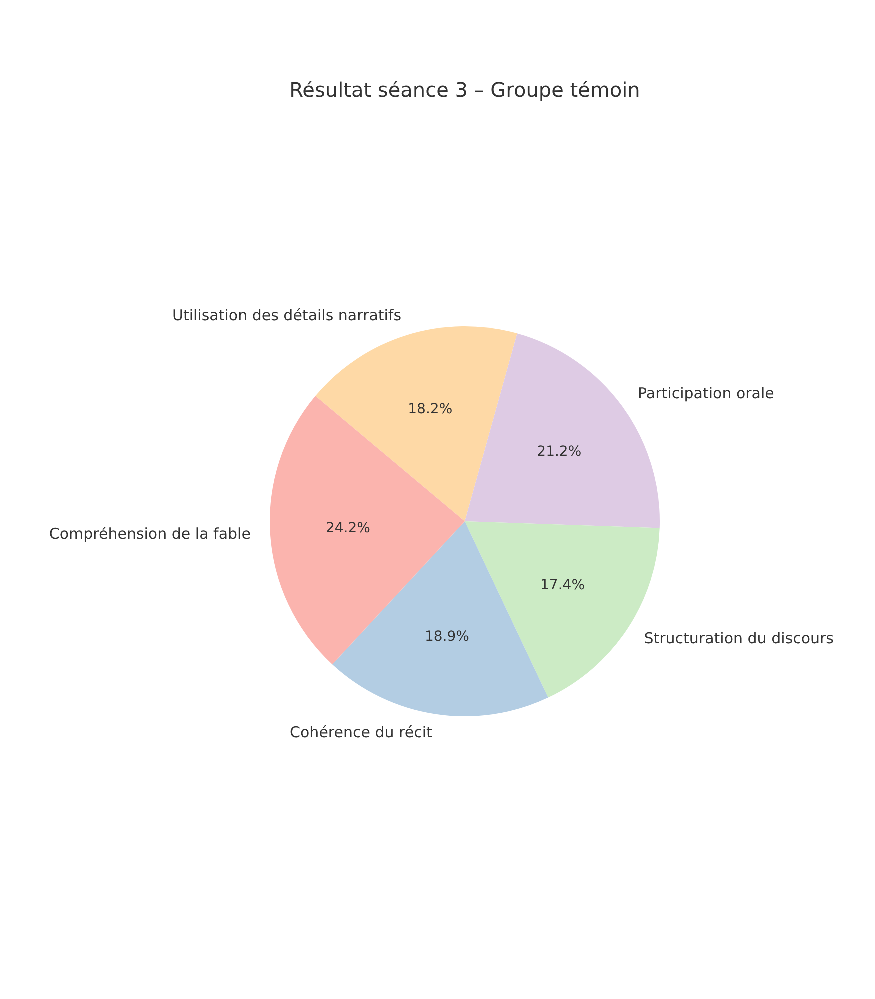  Describe the element at coordinates (465, 90) in the screenshot. I see `chart-title: Résultat séance 3 – Groupe témoin` at that location.